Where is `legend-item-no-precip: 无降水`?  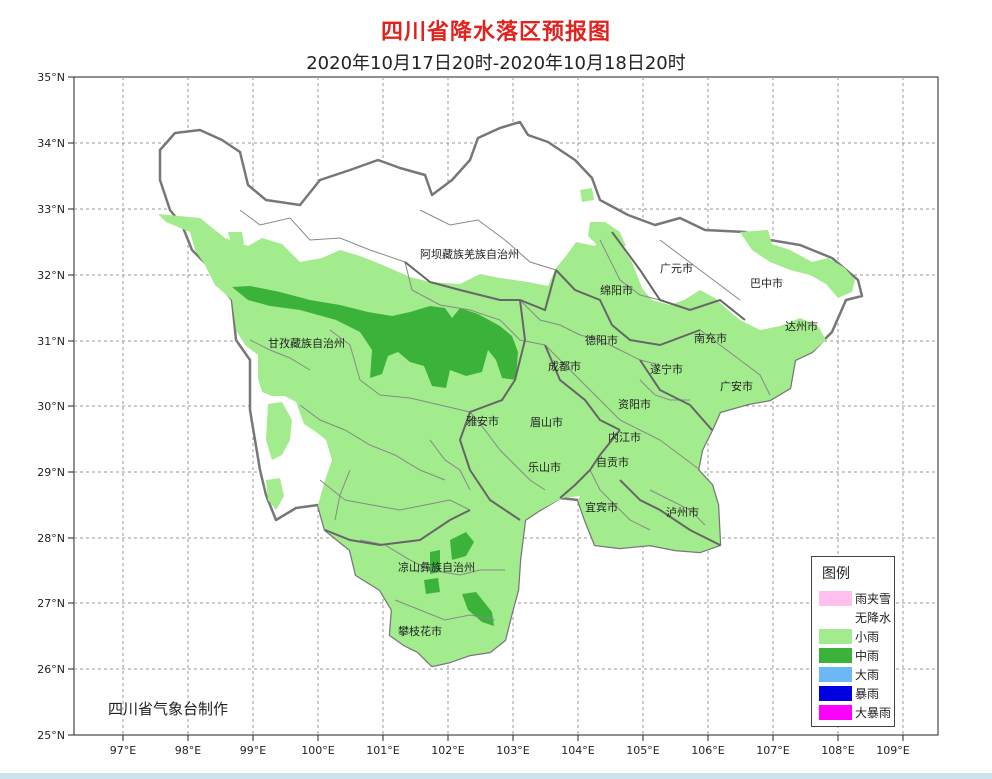 legend-item-no-precip: 无降水 is located at coordinates (855, 617).